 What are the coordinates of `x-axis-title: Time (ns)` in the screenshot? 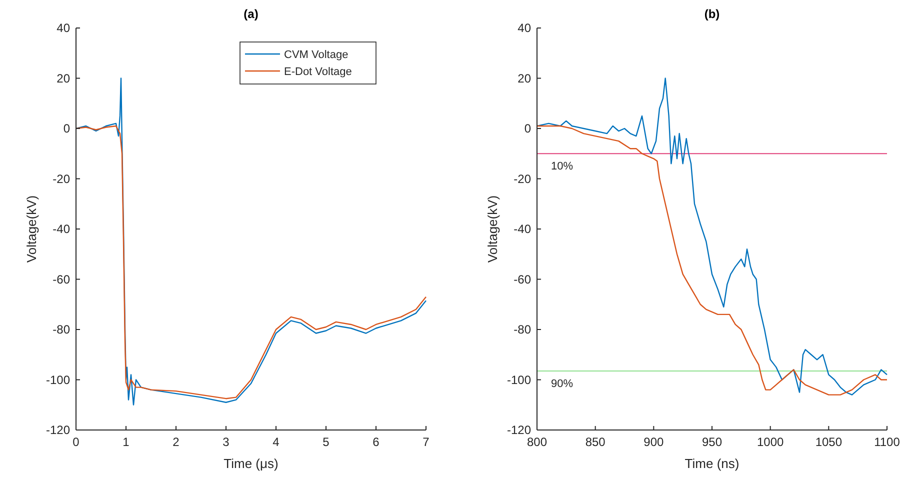 It's located at (712, 463).